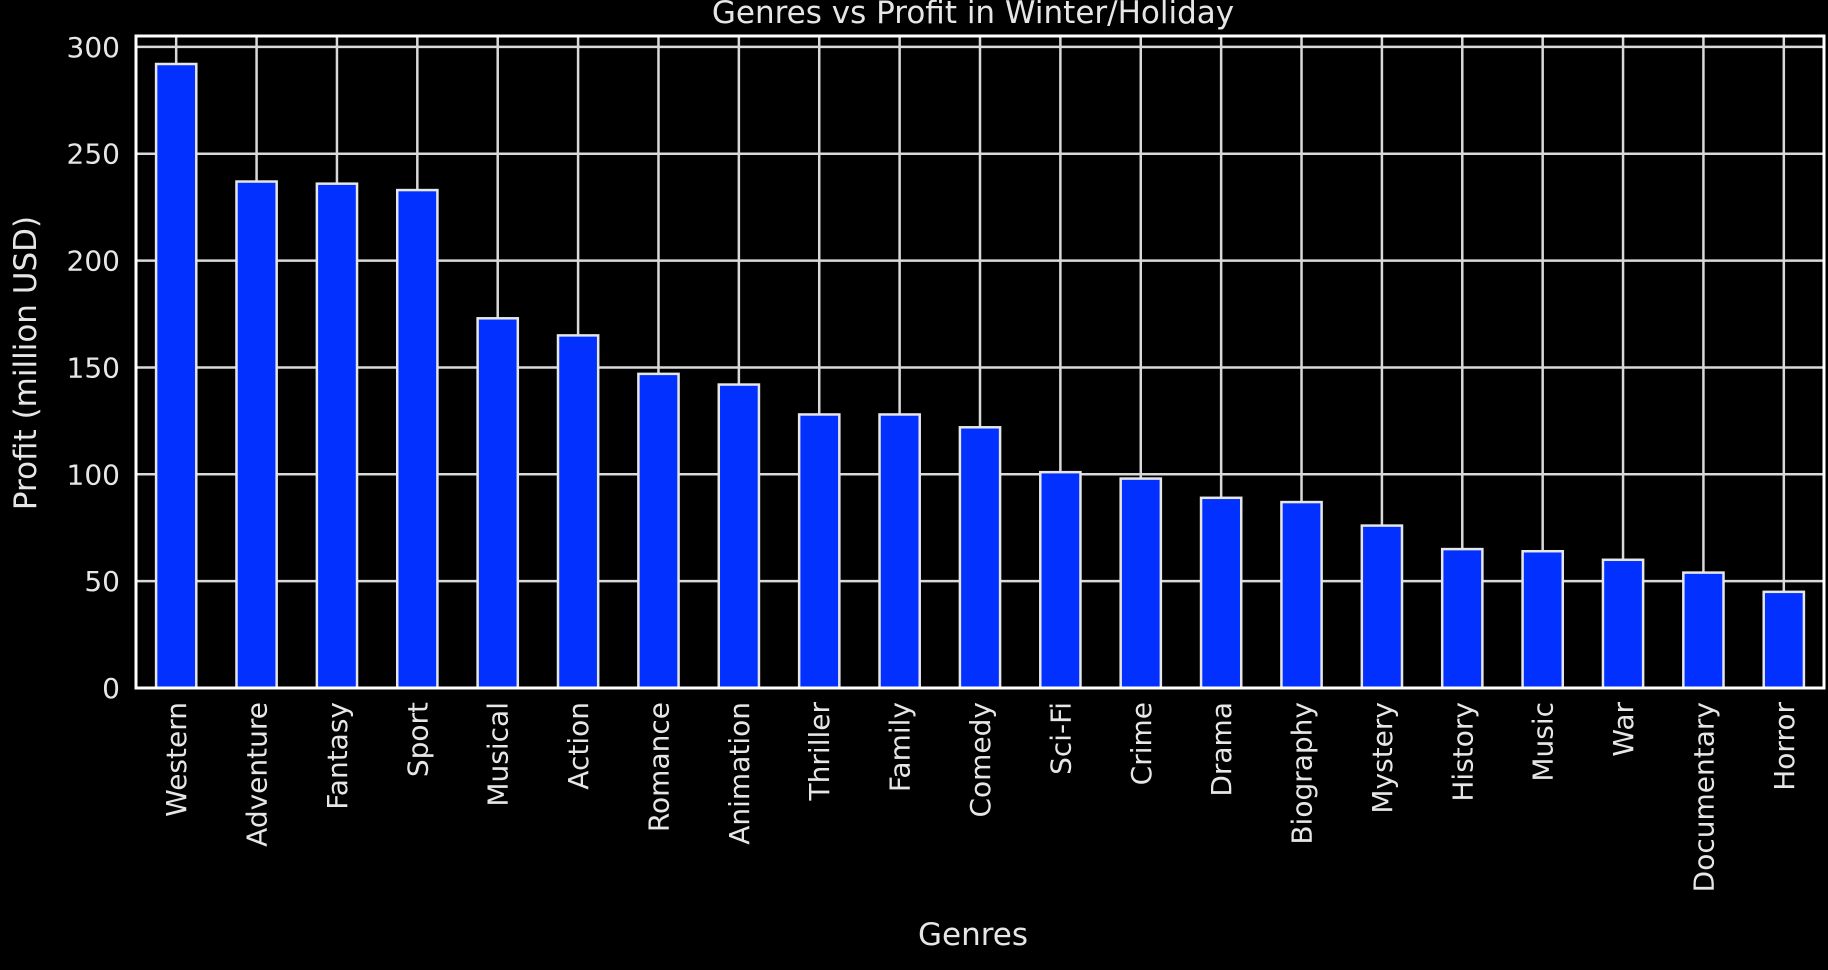  I want to click on x-tick-label: Sci-Fi, so click(1060, 738).